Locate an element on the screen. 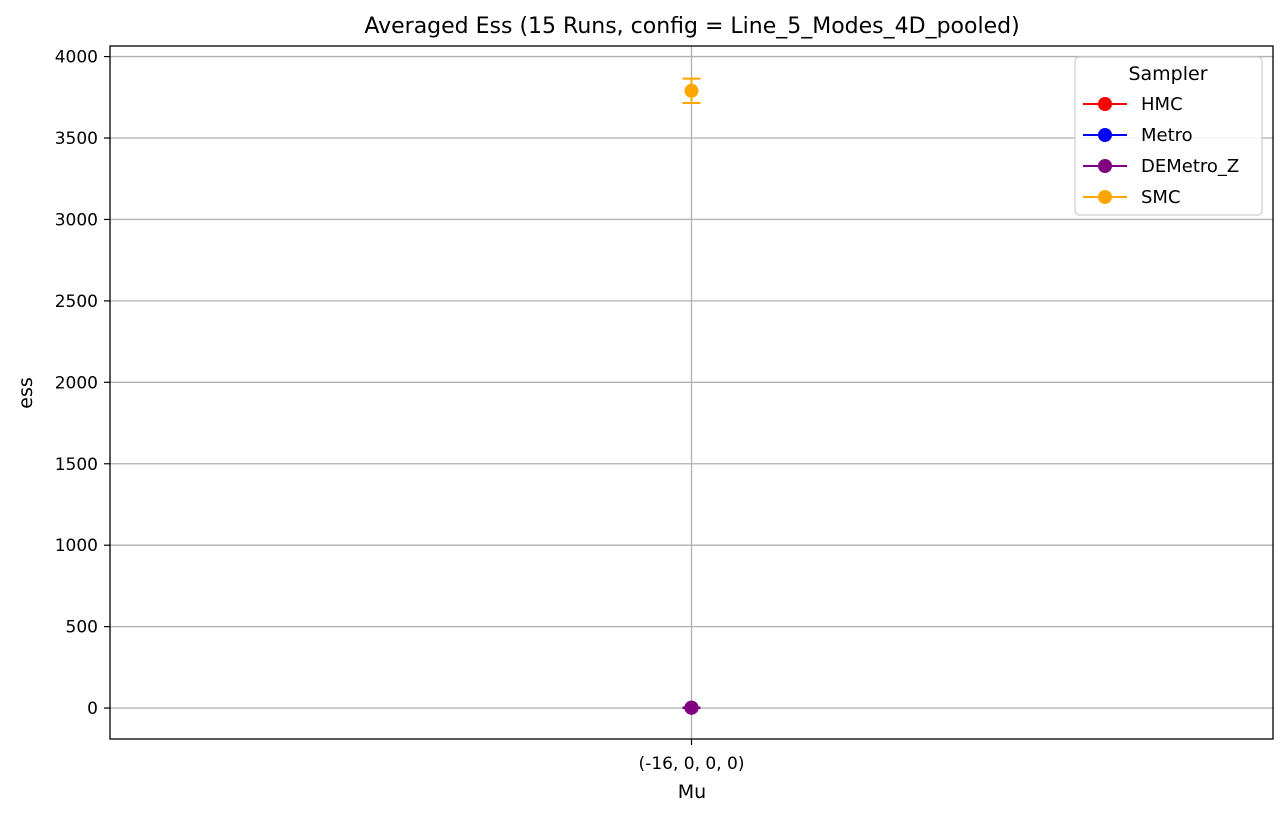  y-tick-label: 1500 is located at coordinates (76, 465).